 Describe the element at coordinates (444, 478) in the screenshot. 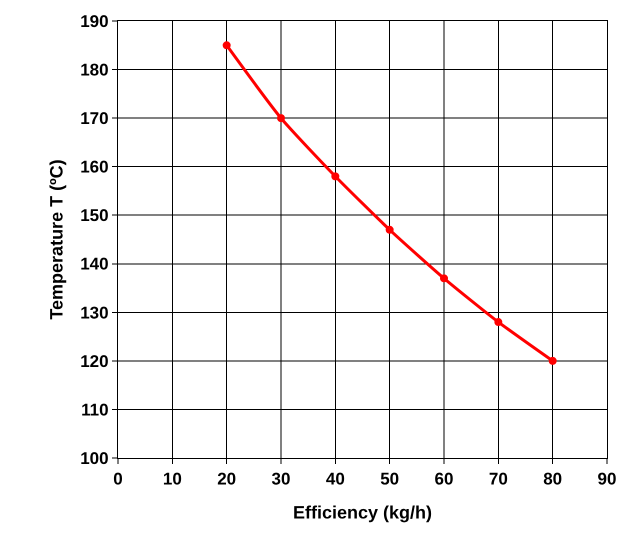

I see `x-tick-label: 60` at that location.